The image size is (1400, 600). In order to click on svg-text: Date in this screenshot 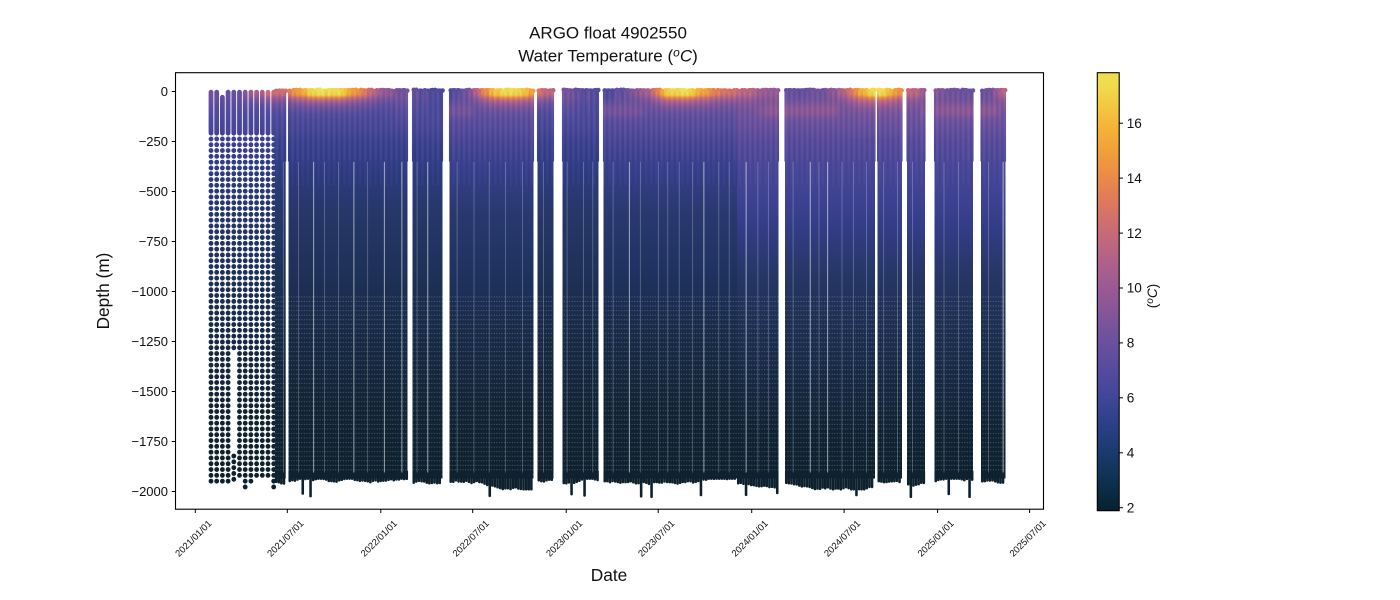, I will do `click(609, 575)`.